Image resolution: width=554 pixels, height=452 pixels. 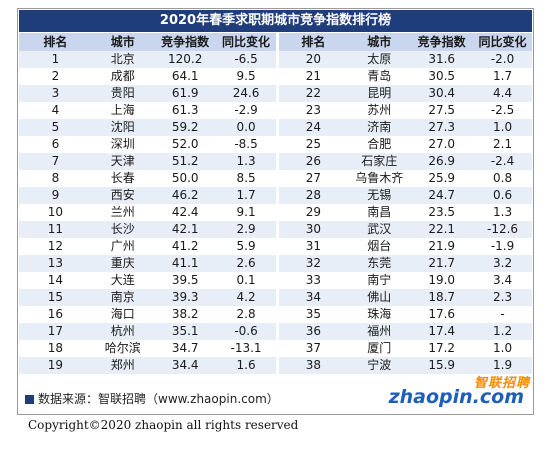 I want to click on index-cell: 39.5, so click(x=185, y=280).